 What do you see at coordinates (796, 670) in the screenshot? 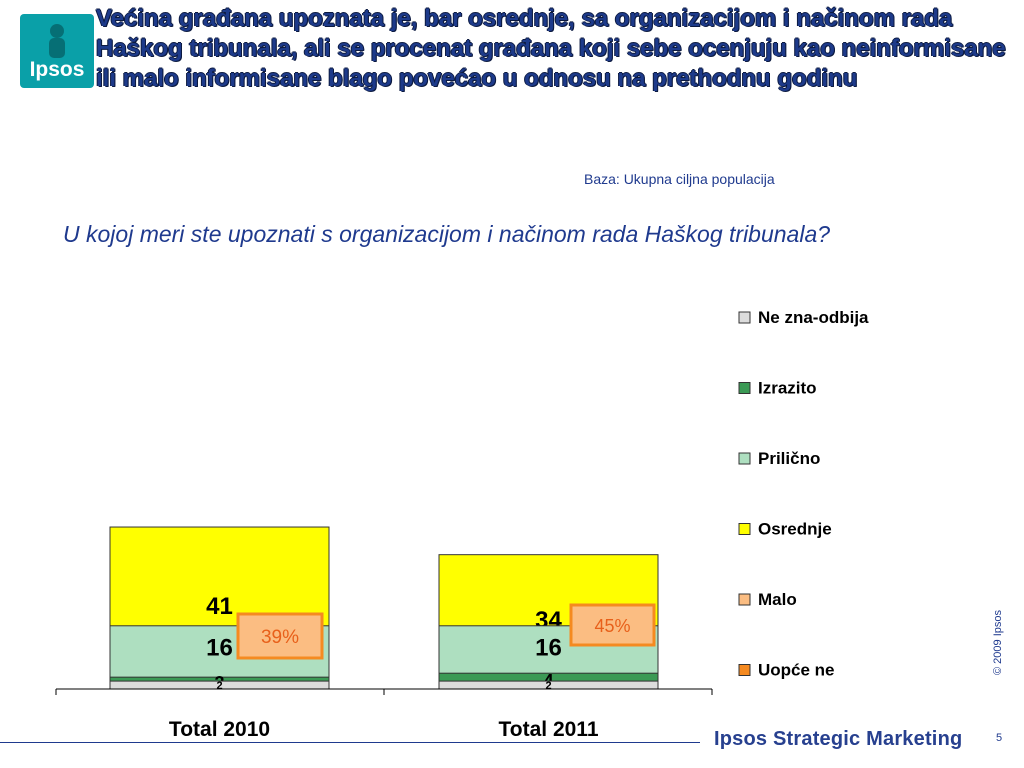
I see `legend-label: Uopće ne` at bounding box center [796, 670].